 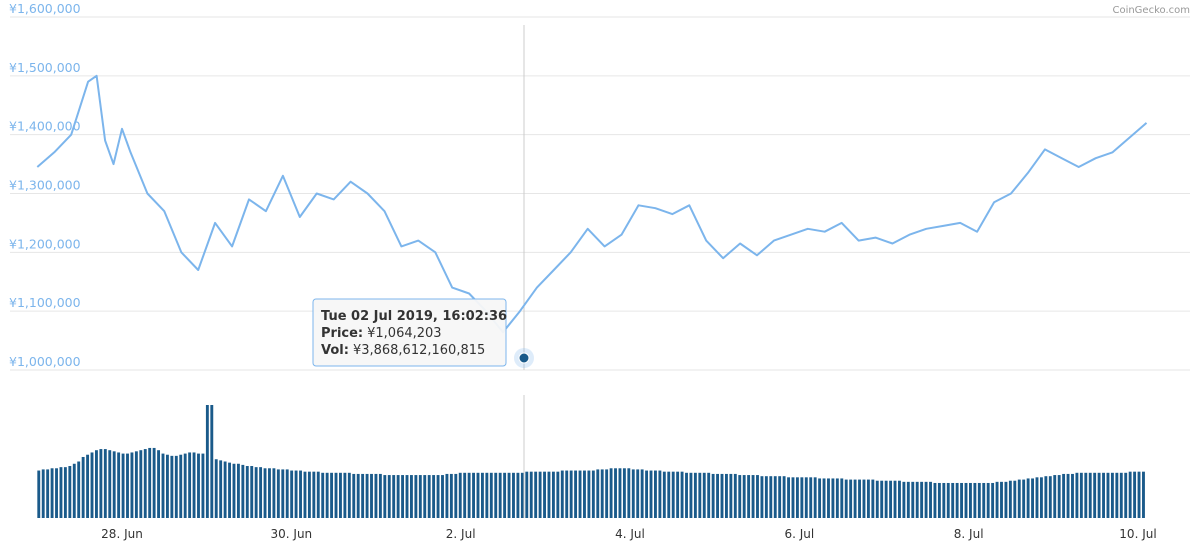 I want to click on tooltip-price-value: ¥1,064,203, so click(x=404, y=333).